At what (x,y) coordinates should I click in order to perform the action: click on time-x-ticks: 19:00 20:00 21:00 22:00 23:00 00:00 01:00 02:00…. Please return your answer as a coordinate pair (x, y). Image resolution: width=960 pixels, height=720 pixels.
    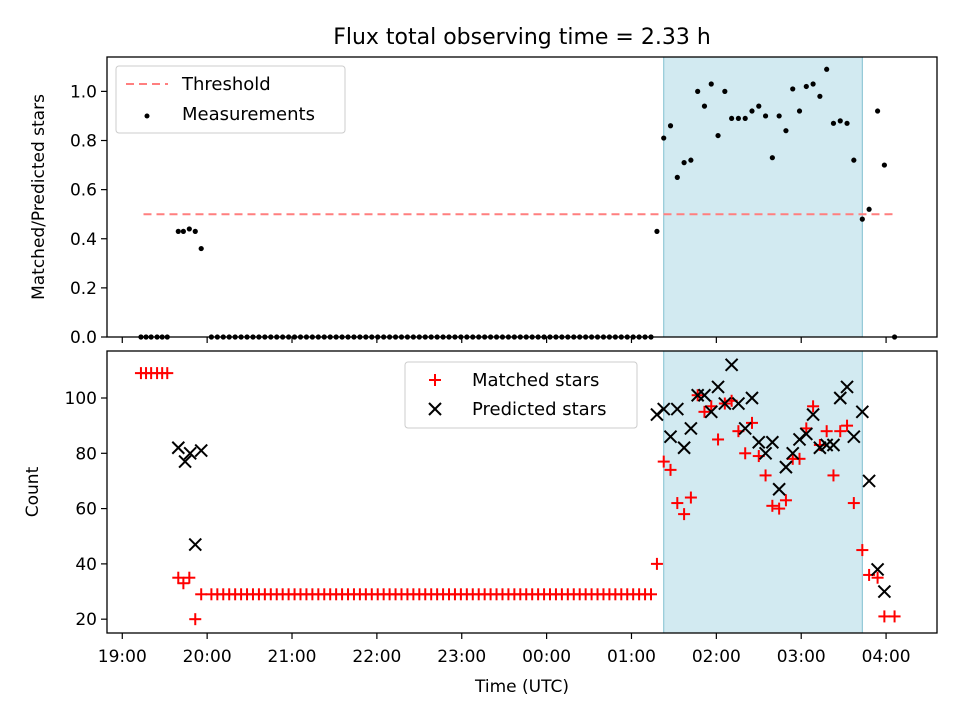
    Looking at the image, I should click on (504, 650).